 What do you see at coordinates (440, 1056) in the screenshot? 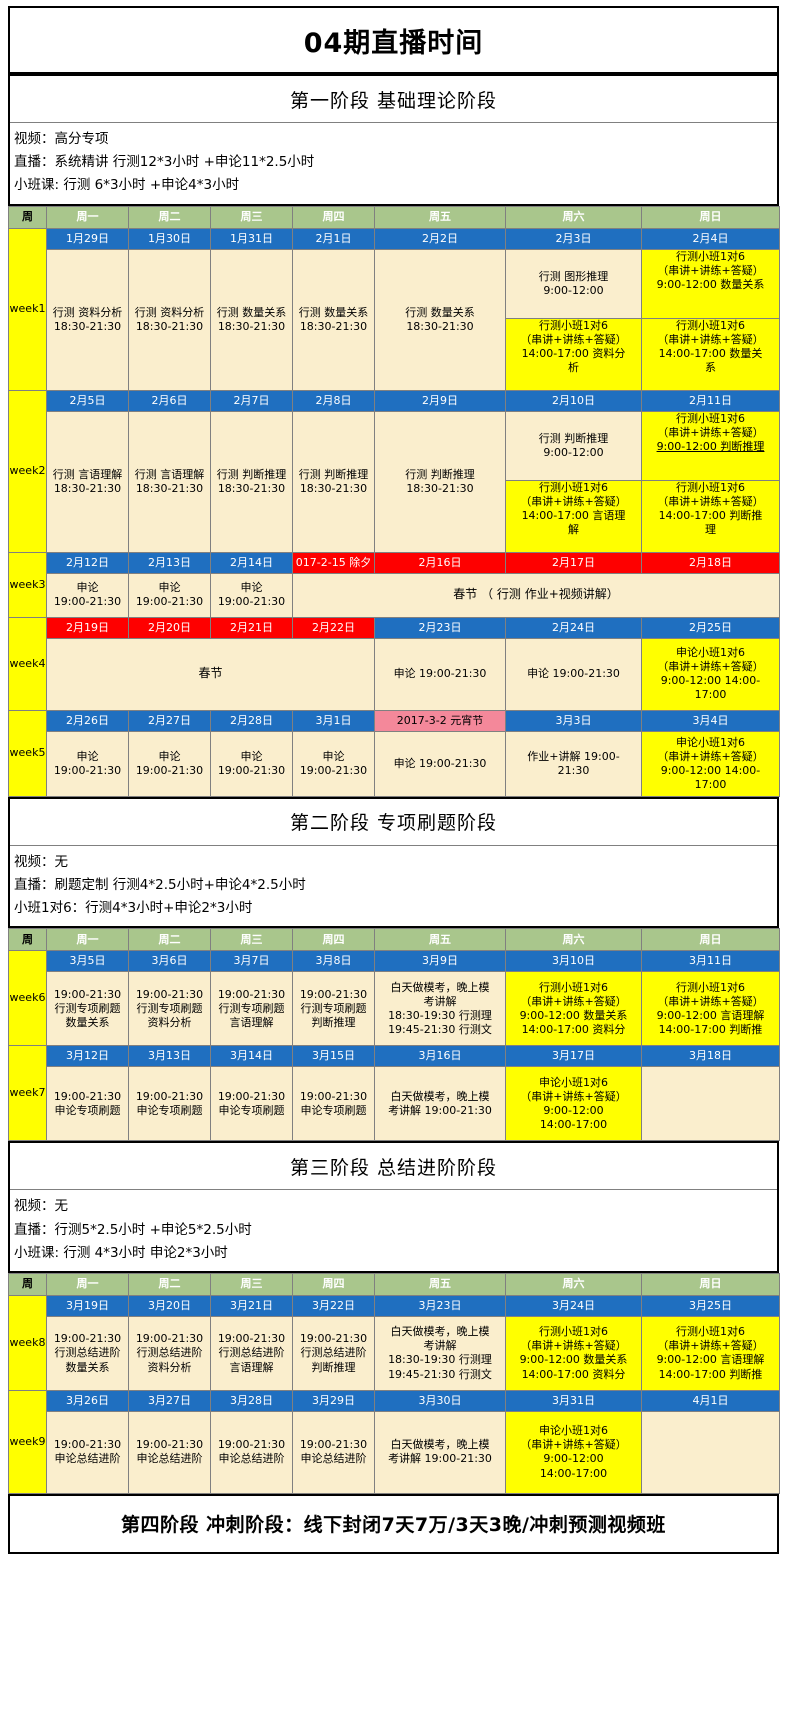
I see `date-cell: 3月16日` at bounding box center [440, 1056].